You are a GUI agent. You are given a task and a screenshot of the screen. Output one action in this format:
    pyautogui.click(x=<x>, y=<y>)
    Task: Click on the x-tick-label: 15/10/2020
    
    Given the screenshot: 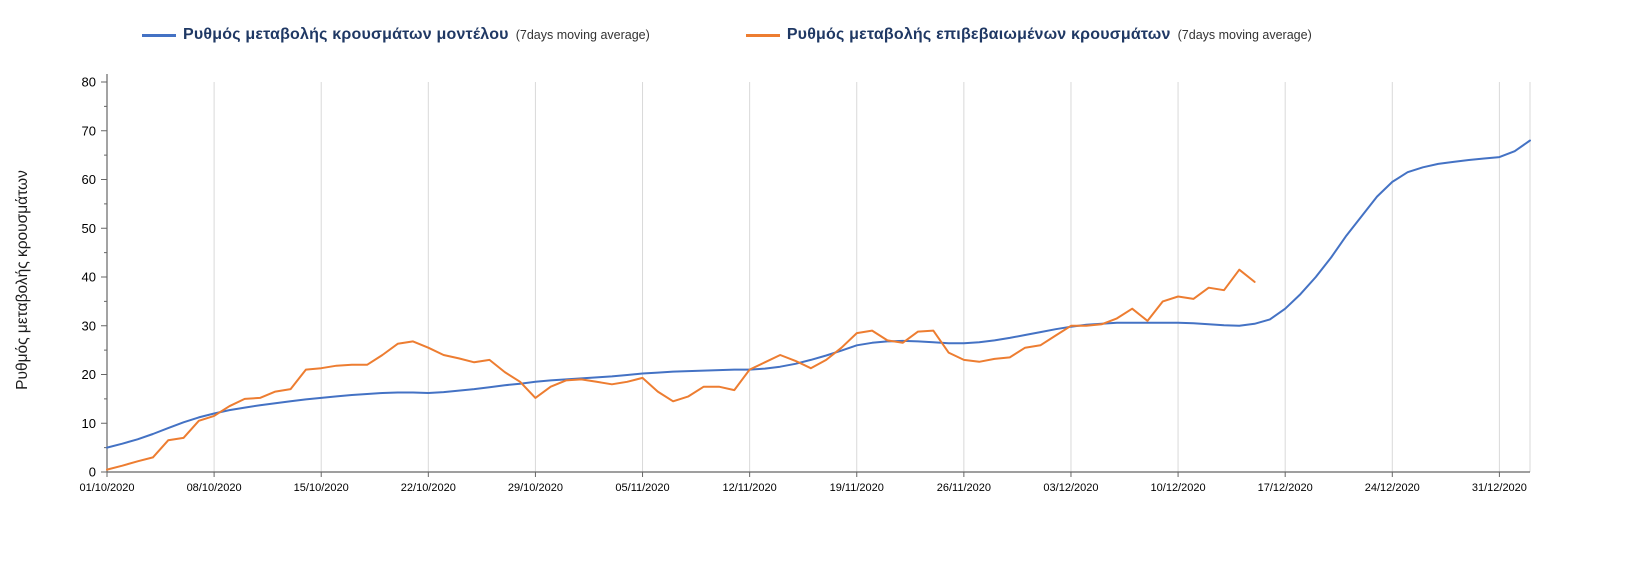 What is the action you would take?
    pyautogui.click(x=321, y=488)
    